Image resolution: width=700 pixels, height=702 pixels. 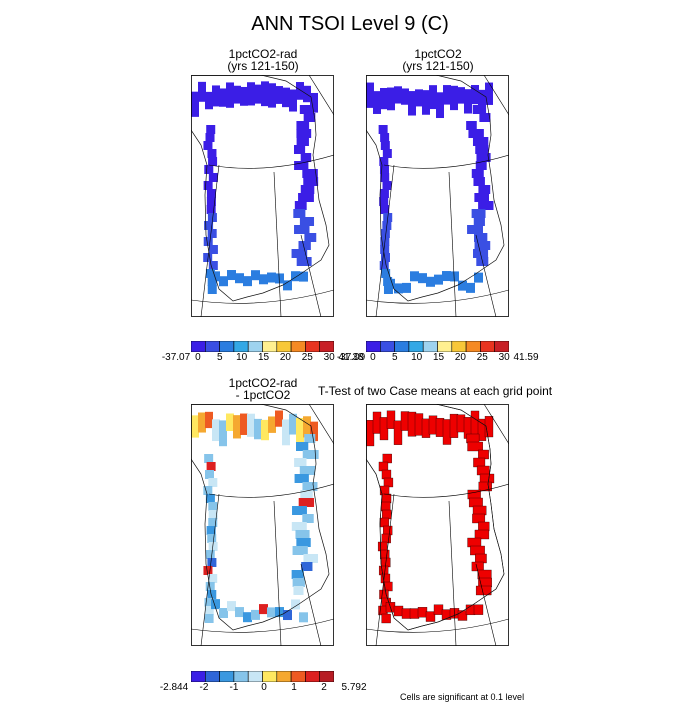 I want to click on map-case1, so click(x=262, y=196).